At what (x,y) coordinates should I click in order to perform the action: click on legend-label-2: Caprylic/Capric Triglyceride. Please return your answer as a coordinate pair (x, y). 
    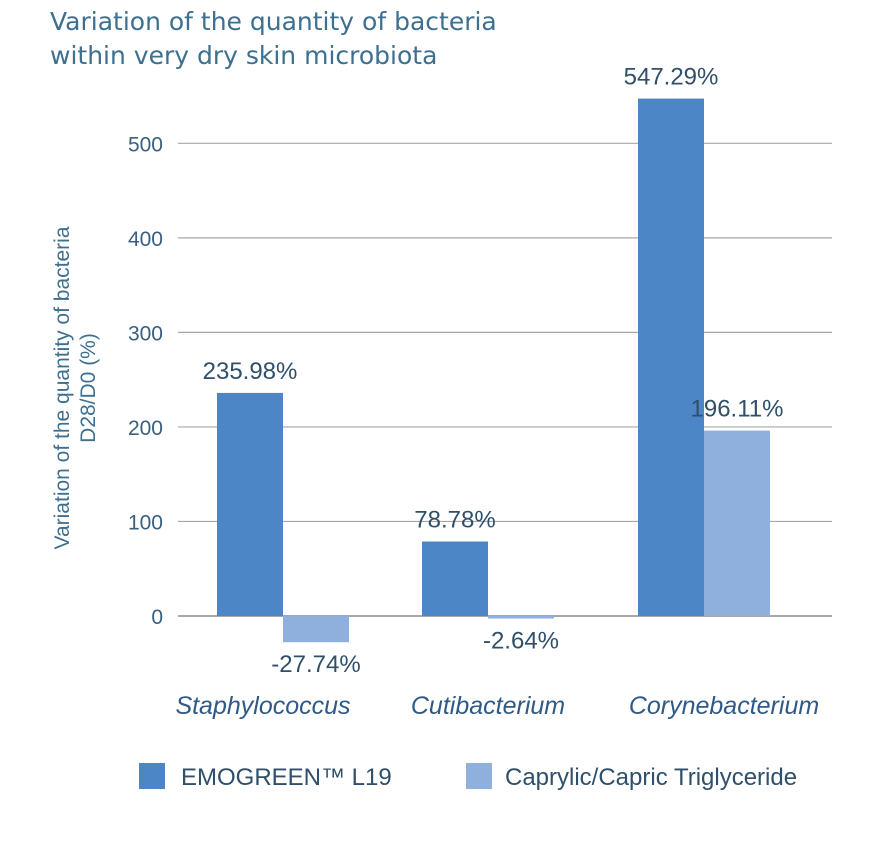
    Looking at the image, I should click on (651, 777).